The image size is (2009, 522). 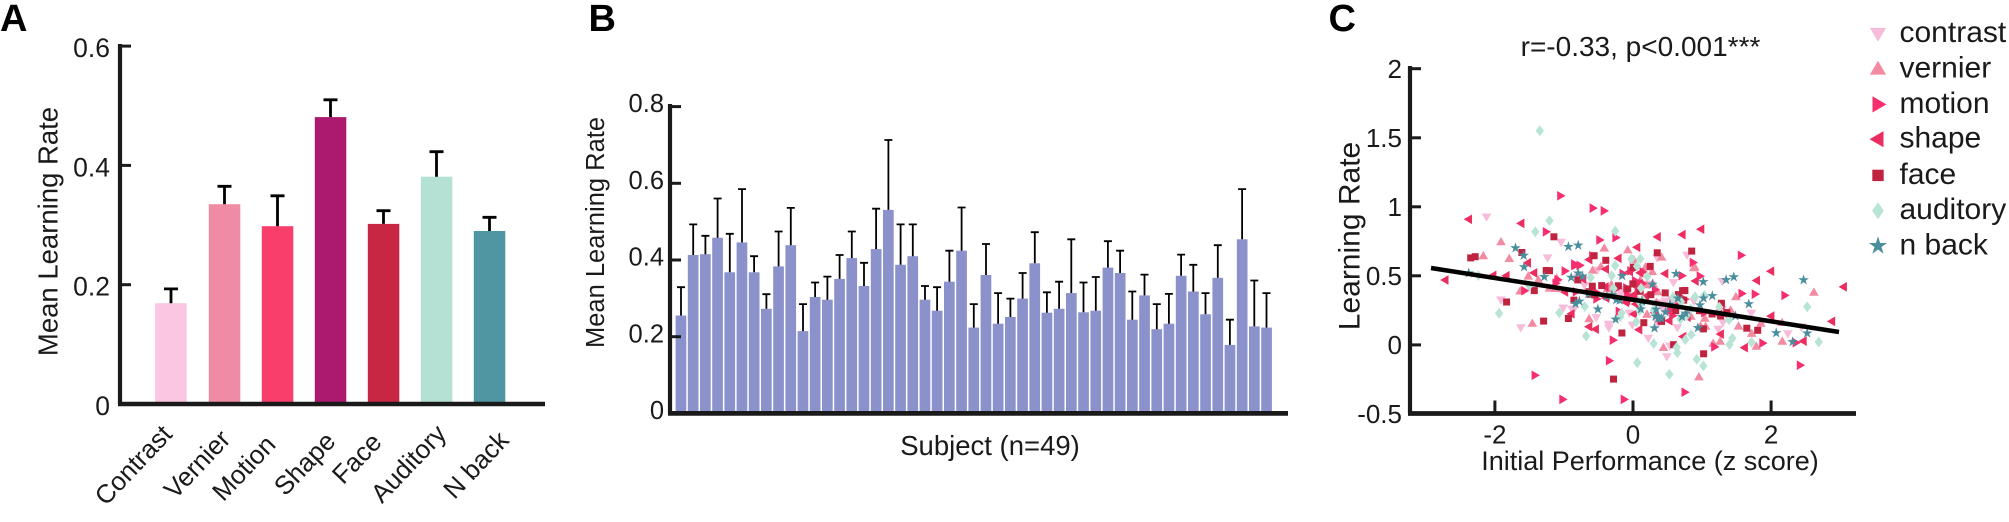 I want to click on svg-text: auditory, so click(x=1953, y=209).